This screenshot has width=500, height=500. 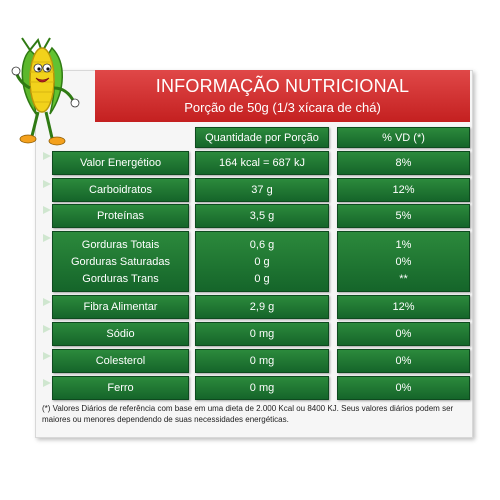 What do you see at coordinates (262, 278) in the screenshot?
I see `fat-trans-quantity: 0 g` at bounding box center [262, 278].